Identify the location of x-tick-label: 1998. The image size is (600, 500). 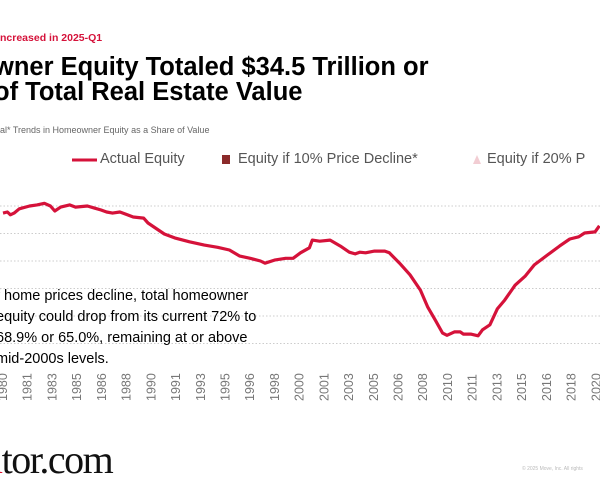
(275, 387).